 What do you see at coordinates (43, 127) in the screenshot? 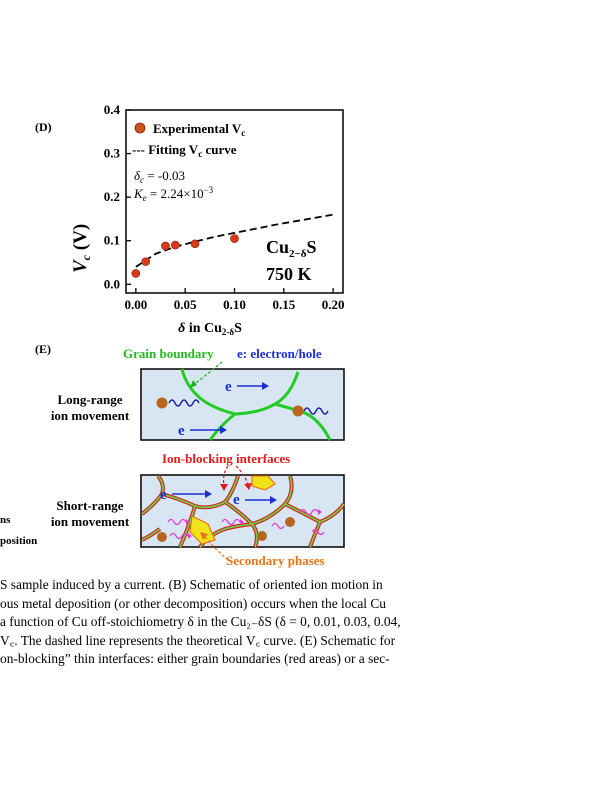
I see `panel-d-label: (D)` at bounding box center [43, 127].